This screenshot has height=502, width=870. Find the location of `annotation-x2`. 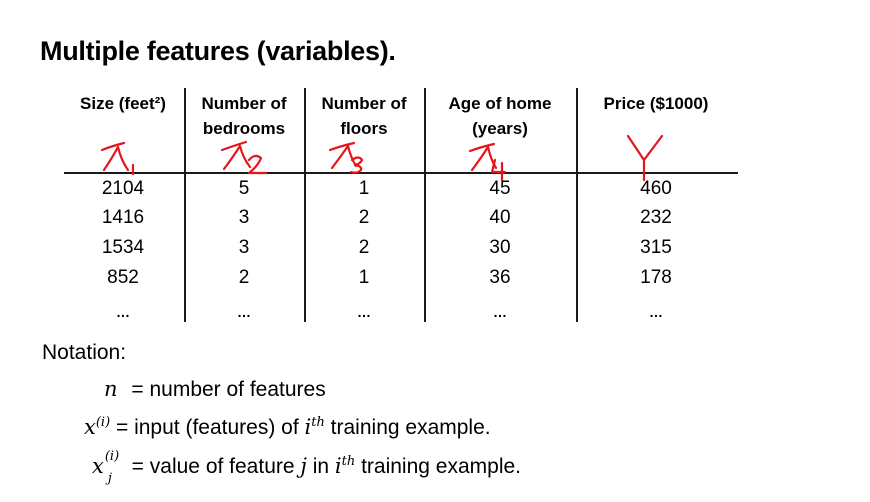

annotation-x2 is located at coordinates (236, 155).